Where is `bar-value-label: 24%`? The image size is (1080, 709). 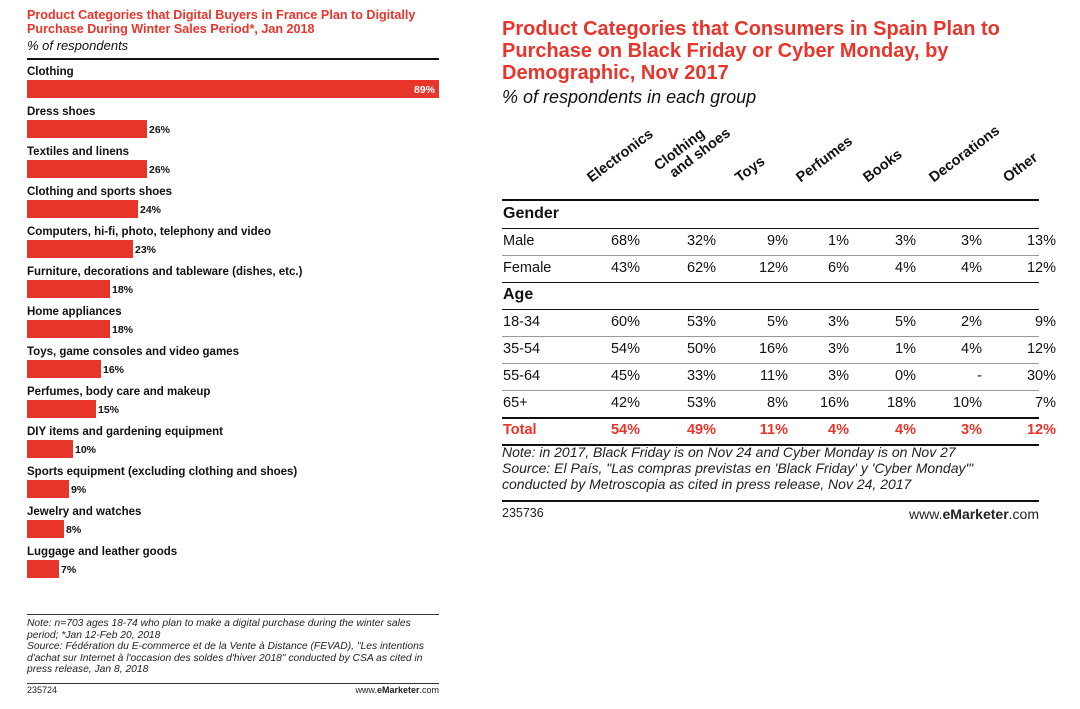
bar-value-label: 24% is located at coordinates (151, 210).